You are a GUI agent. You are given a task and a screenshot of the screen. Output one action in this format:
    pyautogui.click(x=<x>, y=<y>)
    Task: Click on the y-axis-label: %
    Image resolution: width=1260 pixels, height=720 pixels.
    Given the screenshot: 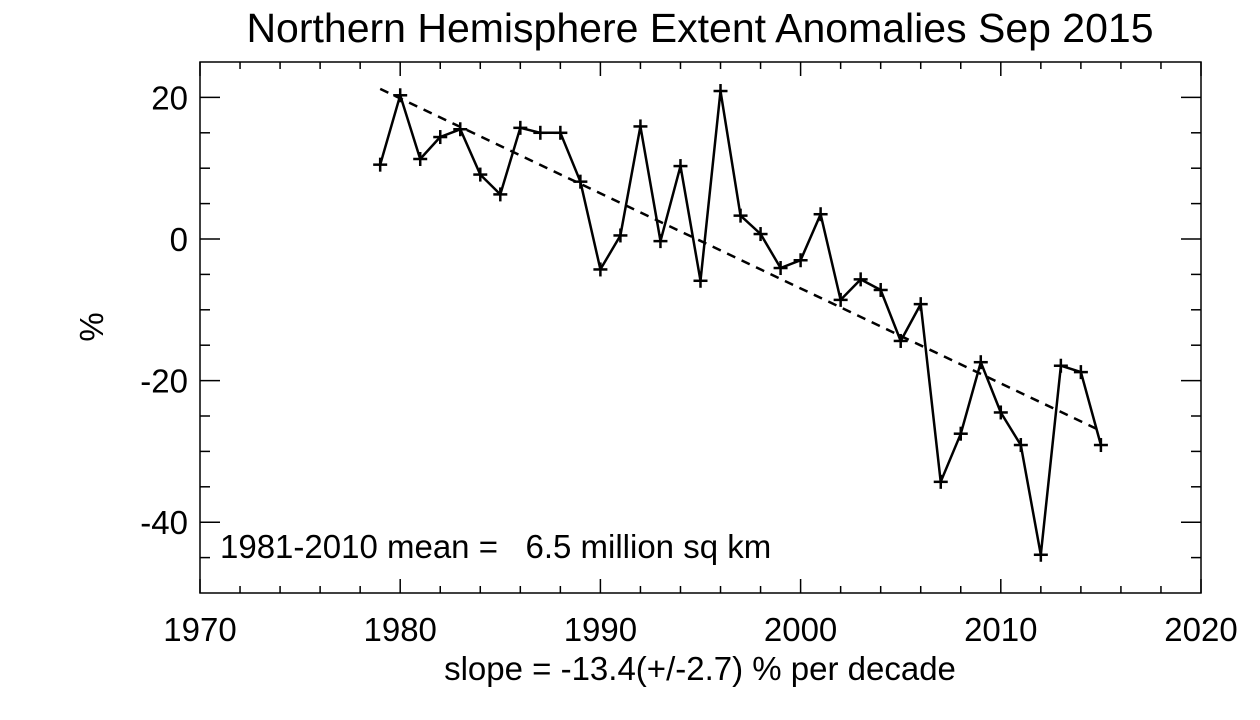 What is the action you would take?
    pyautogui.click(x=91, y=326)
    